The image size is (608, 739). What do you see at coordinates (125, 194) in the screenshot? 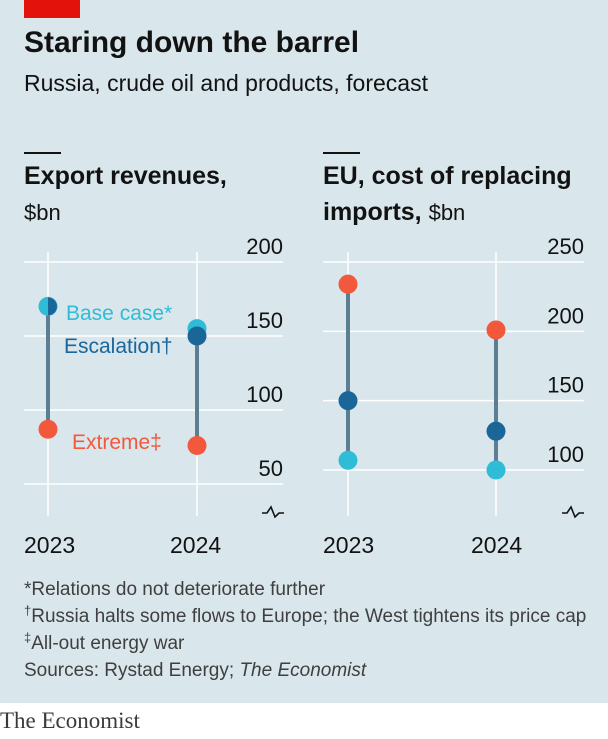
I see `left-panel-title: Export revenues, $bn` at bounding box center [125, 194].